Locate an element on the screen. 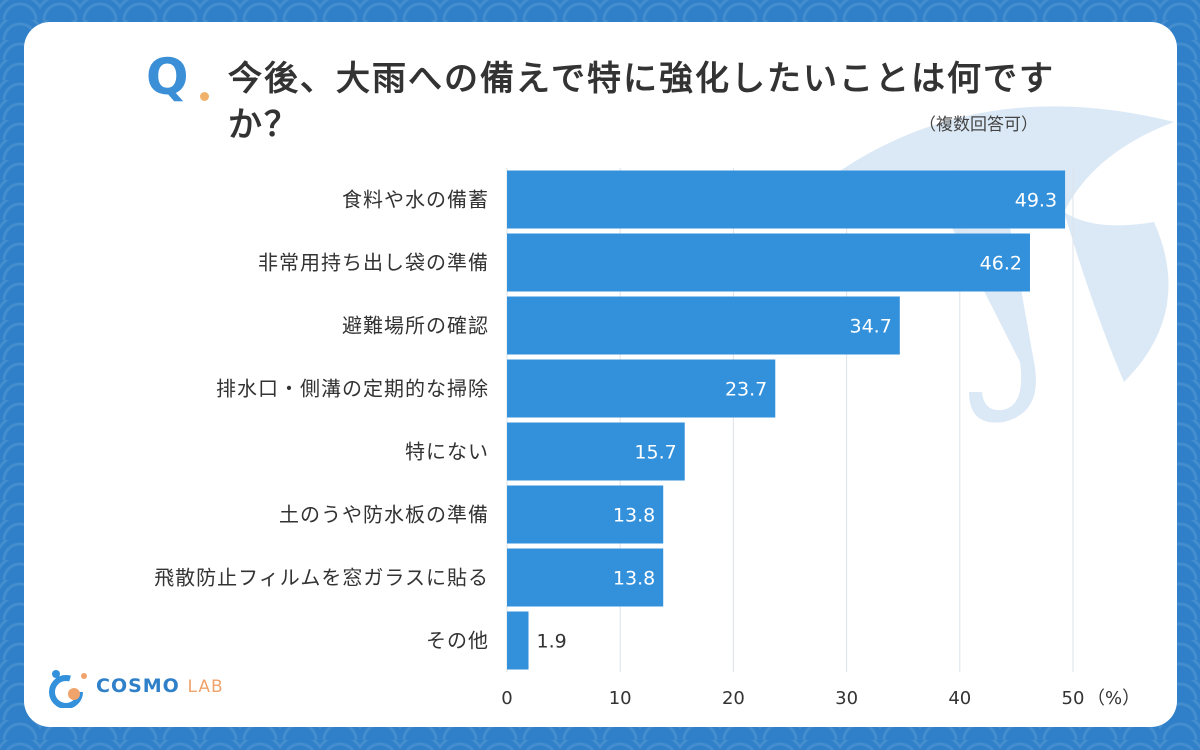  data-label: 34.7 is located at coordinates (870, 327).